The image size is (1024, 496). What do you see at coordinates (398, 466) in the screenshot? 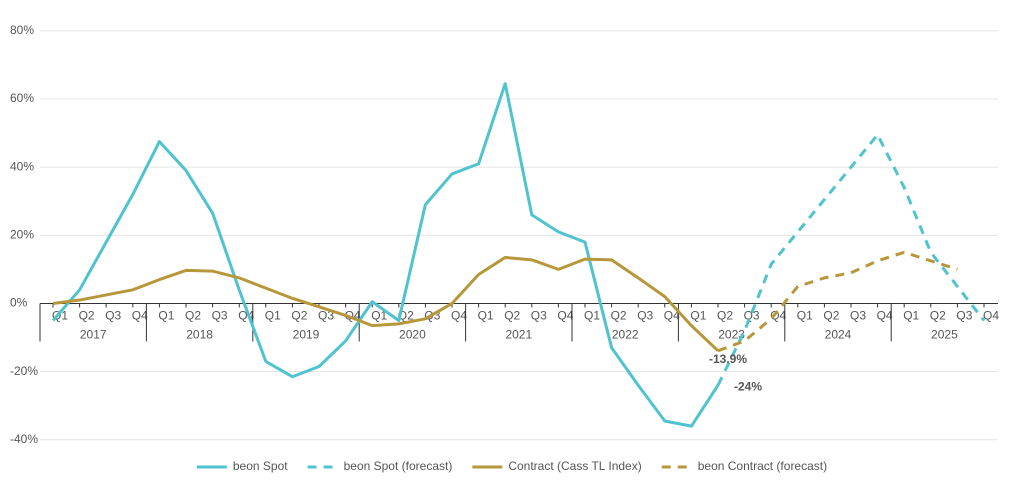
I see `legend-label: beon Spot (forecast)` at bounding box center [398, 466].